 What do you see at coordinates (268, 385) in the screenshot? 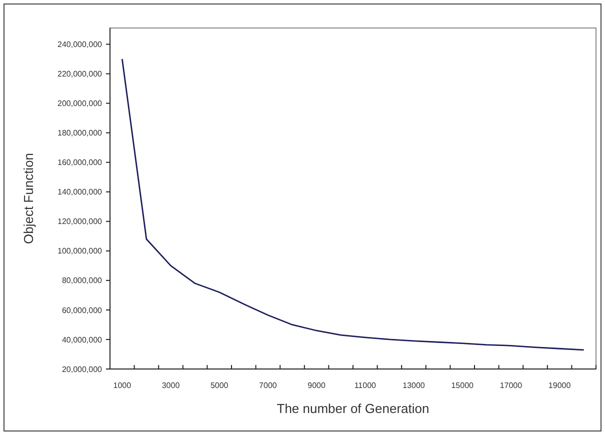
I see `x-tick-label: 7000` at bounding box center [268, 385].